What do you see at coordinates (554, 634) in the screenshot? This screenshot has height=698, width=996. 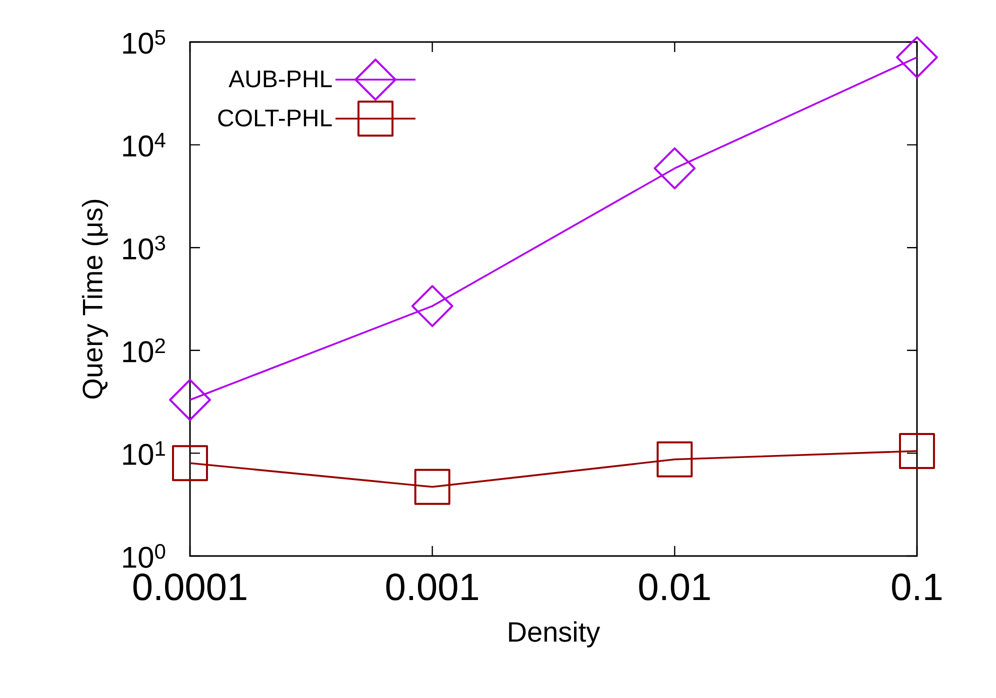 I see `x-axis-title: Density` at bounding box center [554, 634].